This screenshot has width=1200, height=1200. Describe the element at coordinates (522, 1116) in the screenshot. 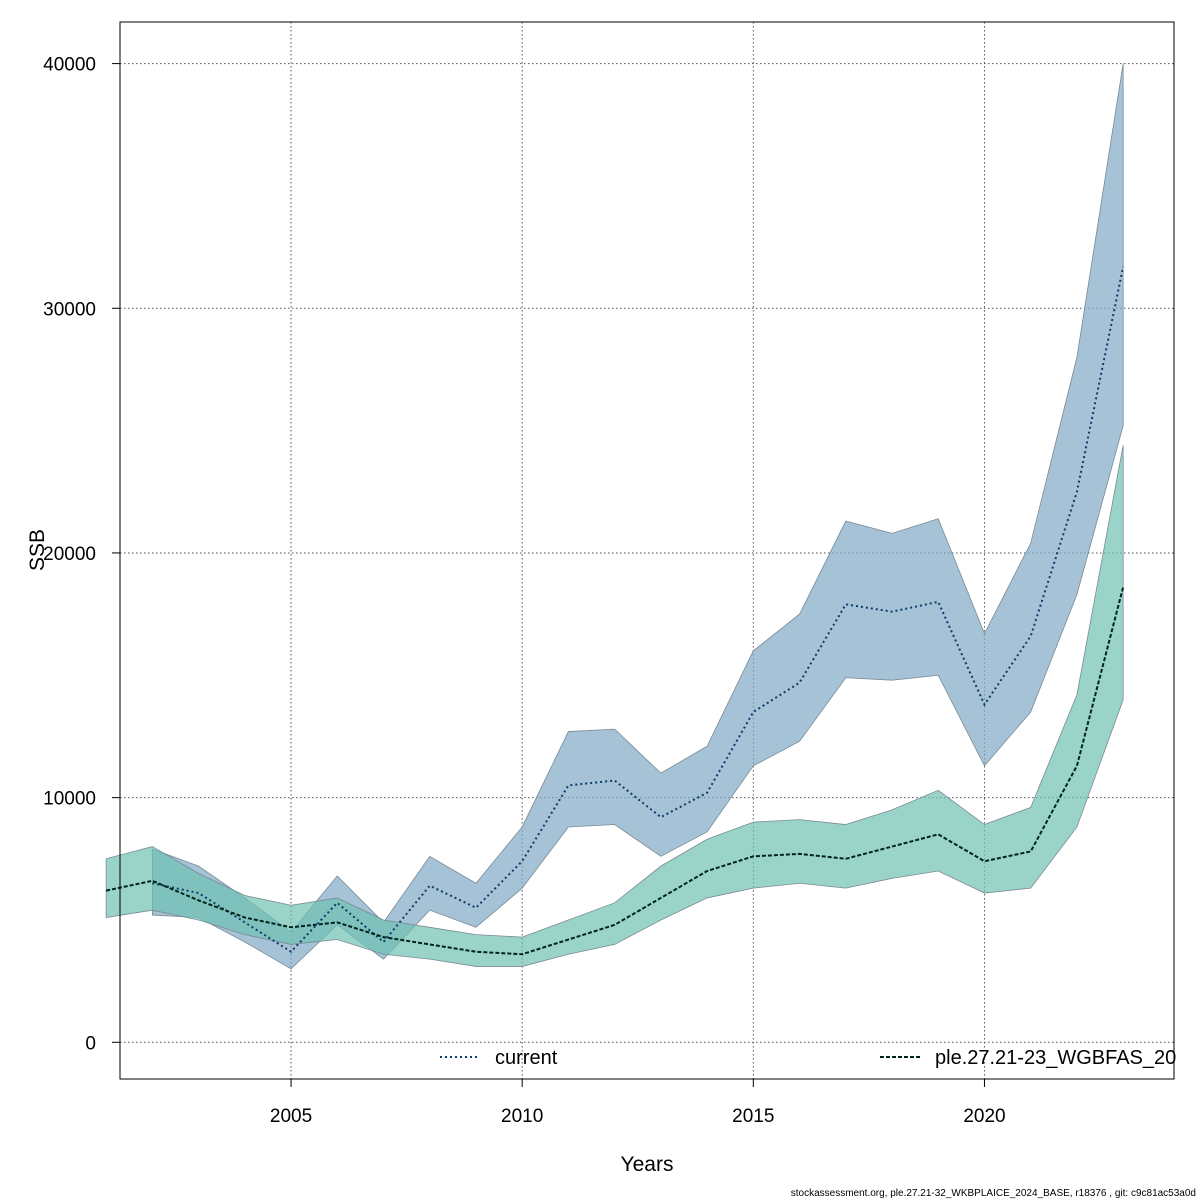

I see `x-tick-label: 2010` at that location.